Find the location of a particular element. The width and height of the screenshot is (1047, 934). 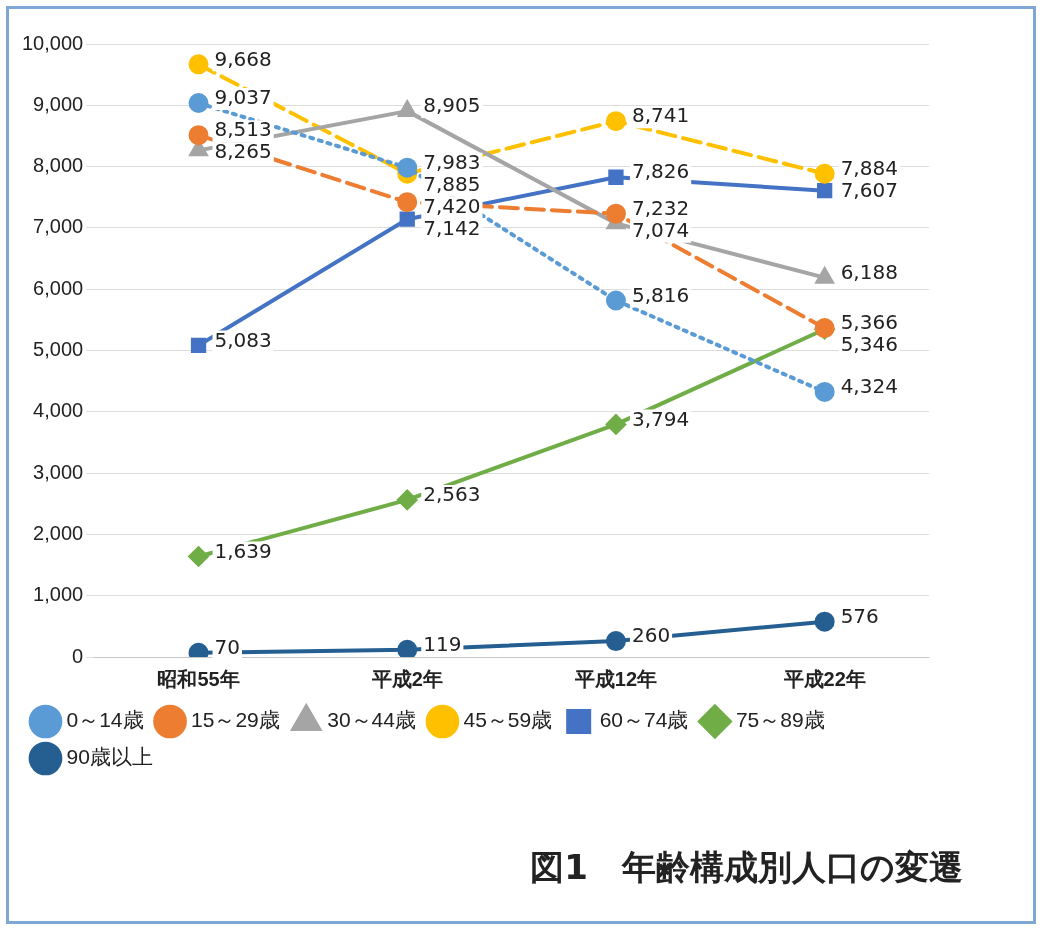

data-label: 1,639 is located at coordinates (243, 550).